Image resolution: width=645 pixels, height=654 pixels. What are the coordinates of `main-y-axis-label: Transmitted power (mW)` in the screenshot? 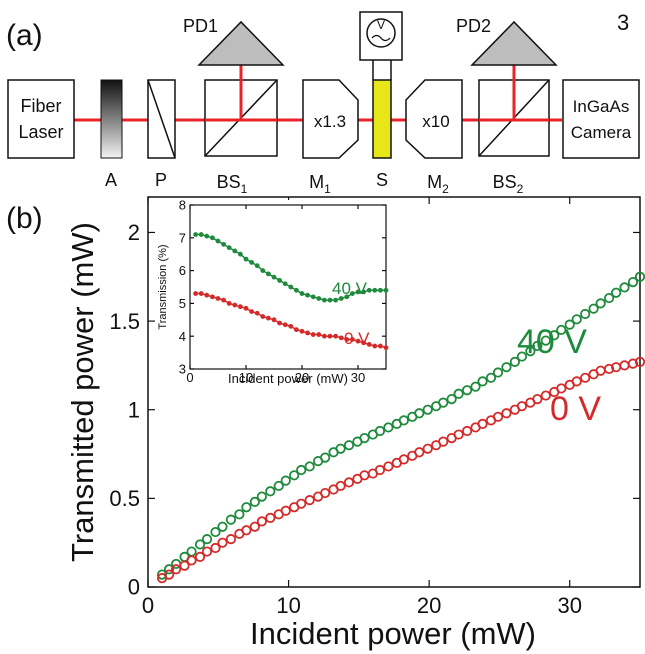 It's located at (82, 392).